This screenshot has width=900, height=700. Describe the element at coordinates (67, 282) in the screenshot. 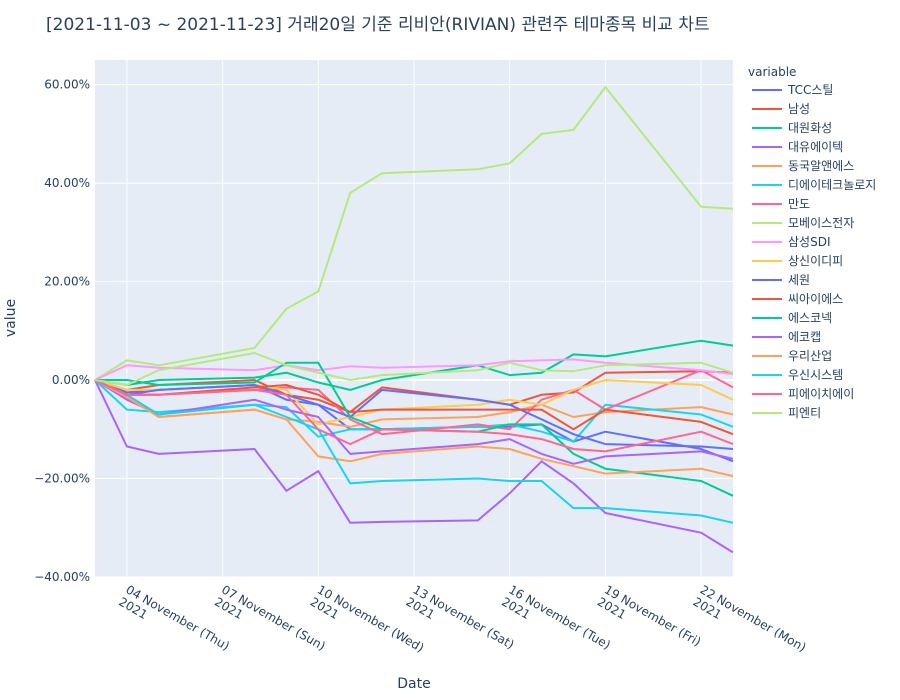

I see `y-tick-label: 20.00%` at that location.